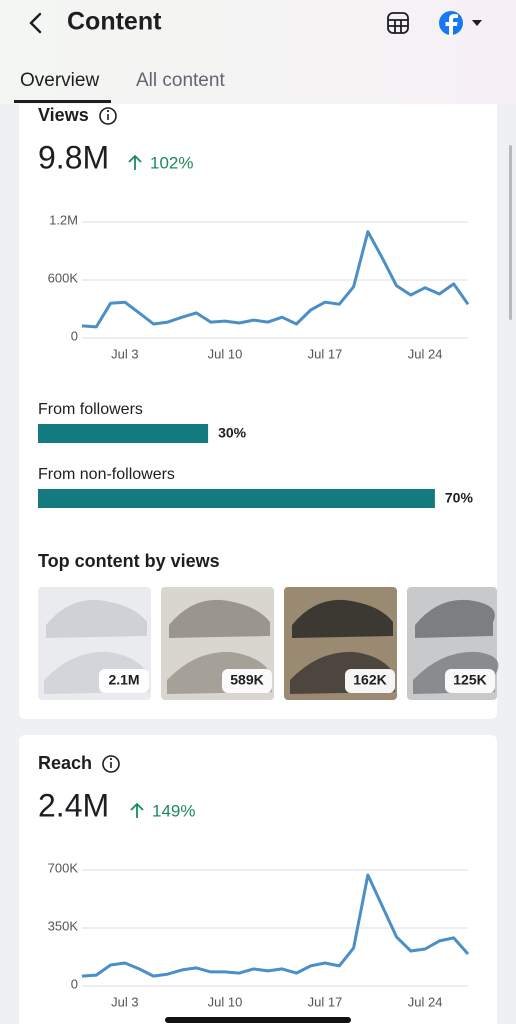 The height and width of the screenshot is (1024, 516). I want to click on bar-category: From followers, so click(90, 409).